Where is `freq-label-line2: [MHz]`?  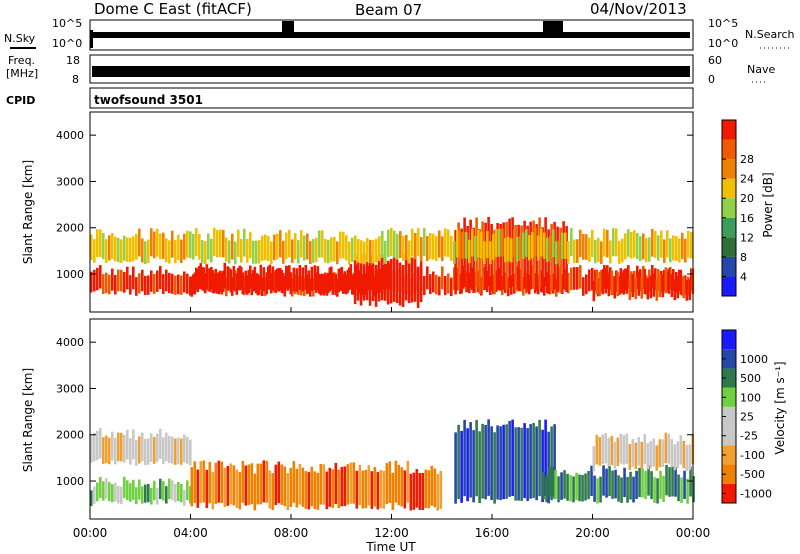
freq-label-line2: [MHz] is located at coordinates (22, 73).